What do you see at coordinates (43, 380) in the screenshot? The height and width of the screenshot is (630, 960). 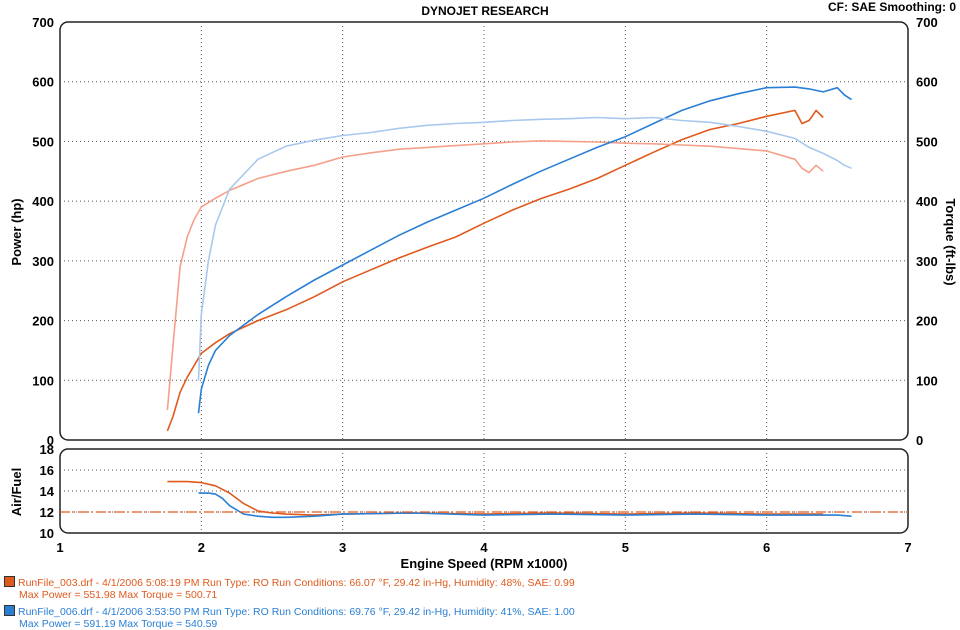 I see `y-tick-left: 100` at bounding box center [43, 380].